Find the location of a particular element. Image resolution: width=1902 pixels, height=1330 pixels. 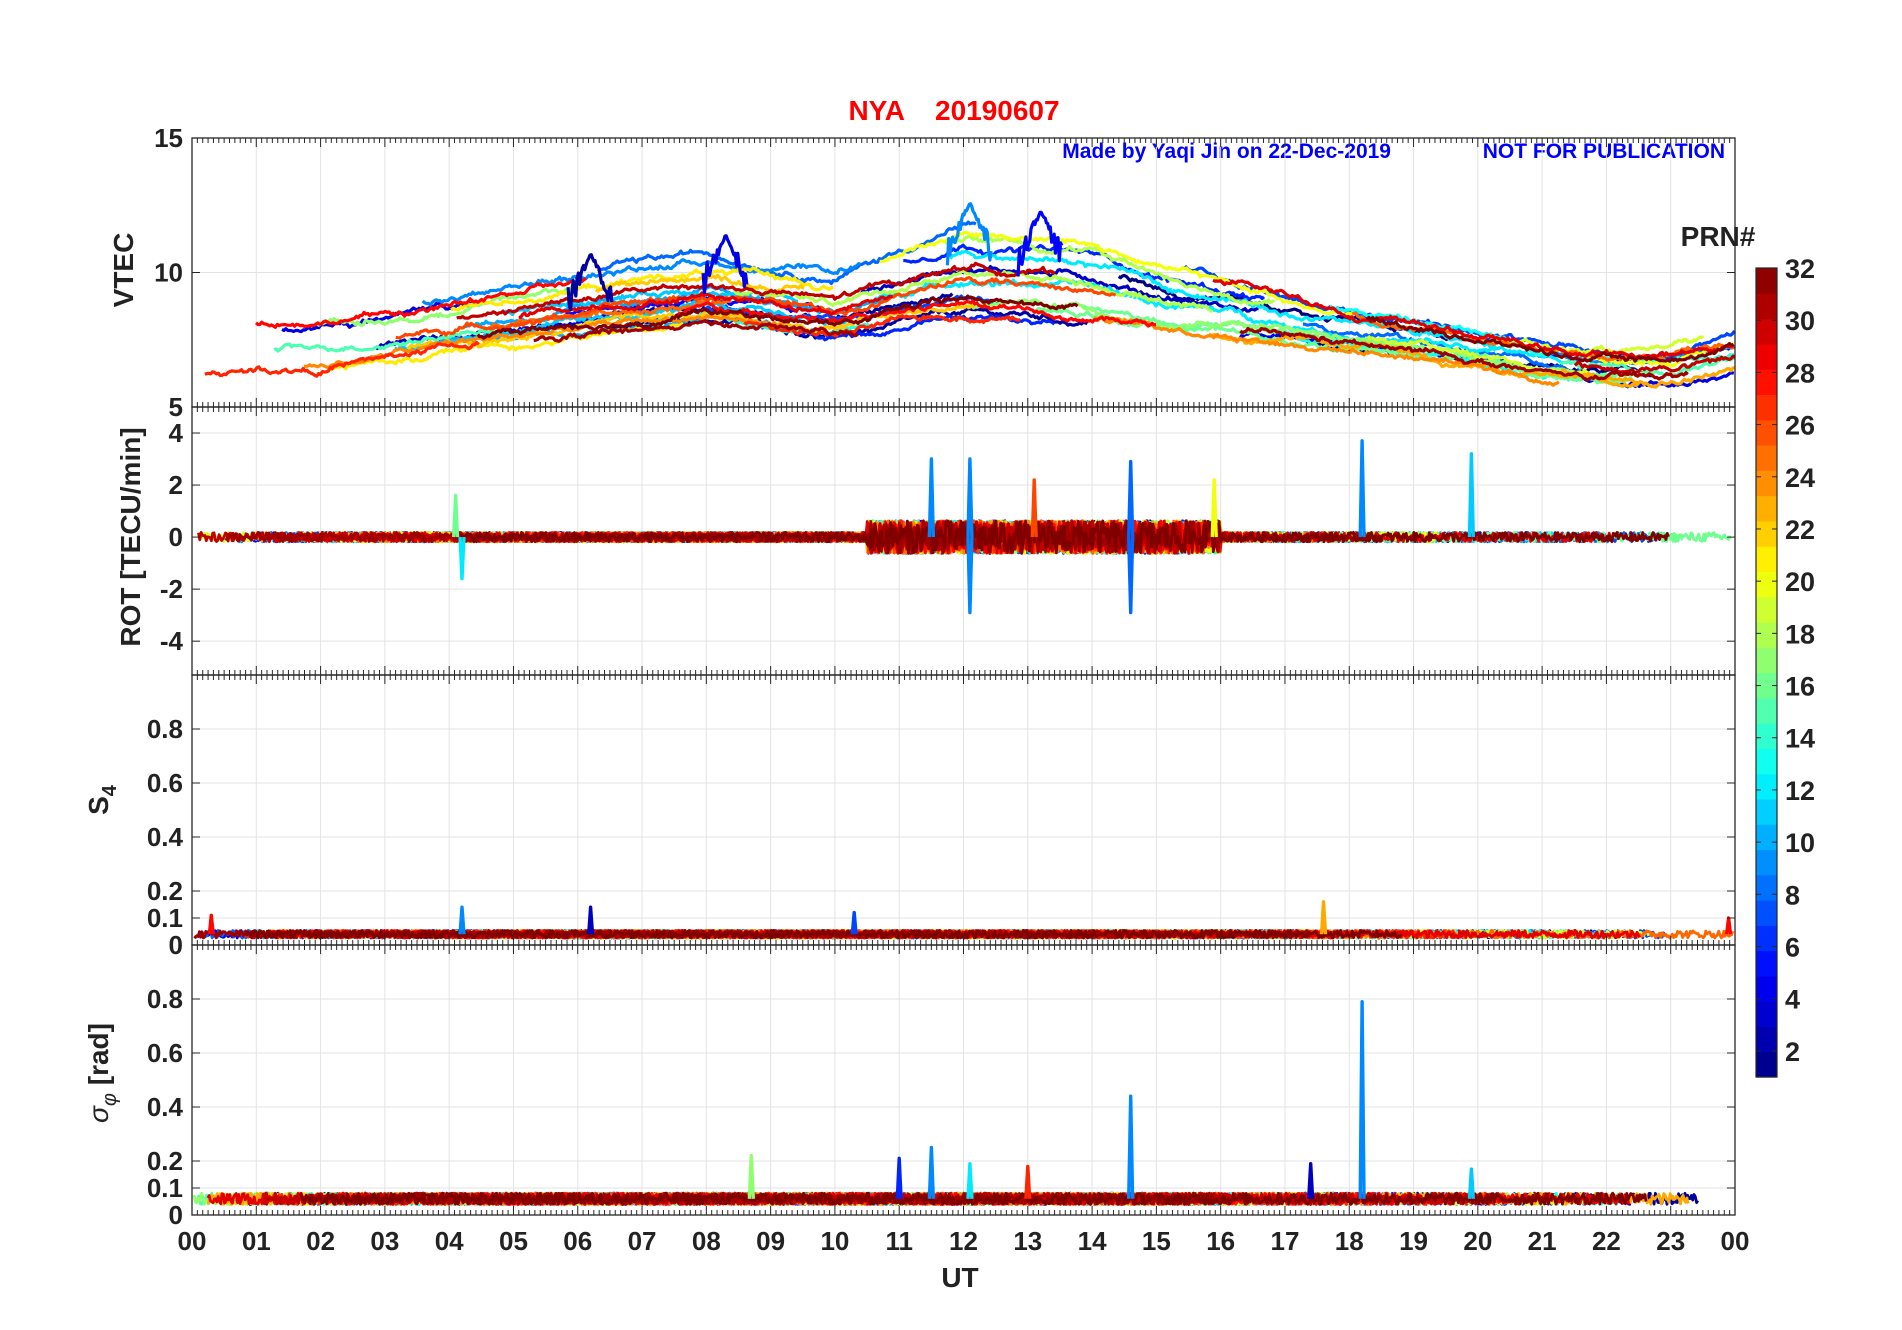

panel-2-traces is located at coordinates (964, 920).